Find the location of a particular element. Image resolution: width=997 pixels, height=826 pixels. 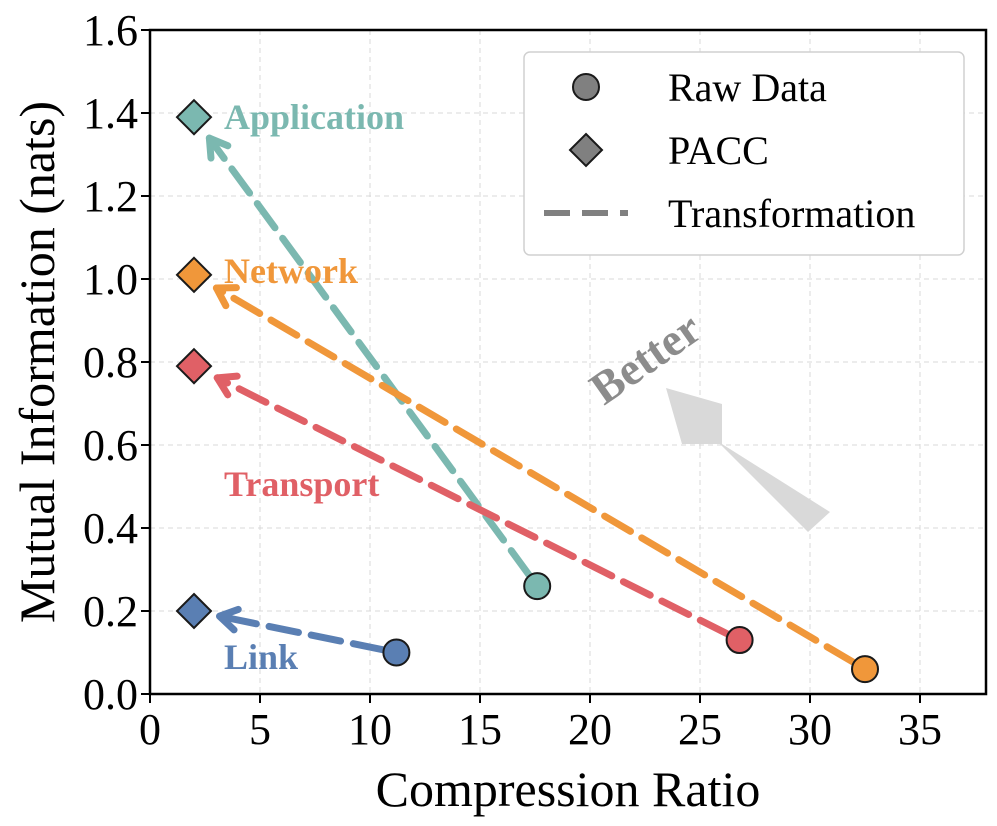

application-label: Application is located at coordinates (314, 117).